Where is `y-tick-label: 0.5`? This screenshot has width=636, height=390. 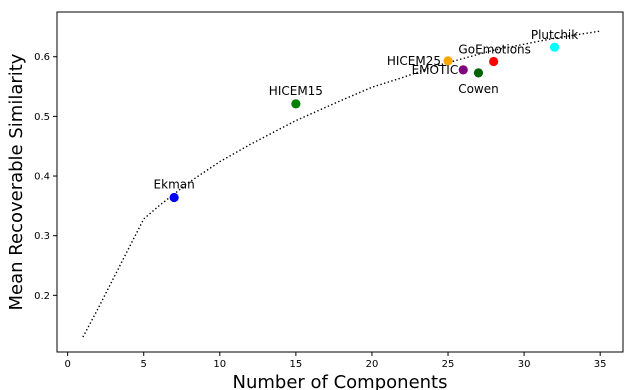
y-tick-label: 0.5 is located at coordinates (42, 117).